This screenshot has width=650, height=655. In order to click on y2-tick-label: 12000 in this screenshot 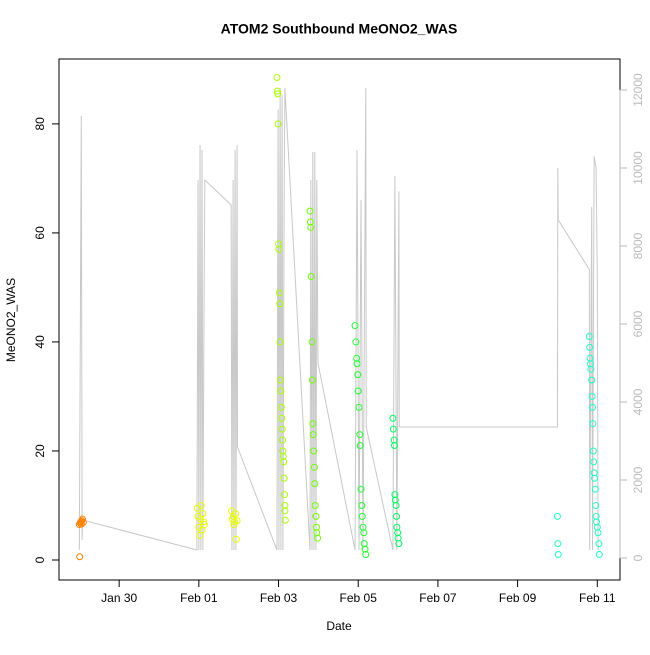, I will do `click(638, 90)`.